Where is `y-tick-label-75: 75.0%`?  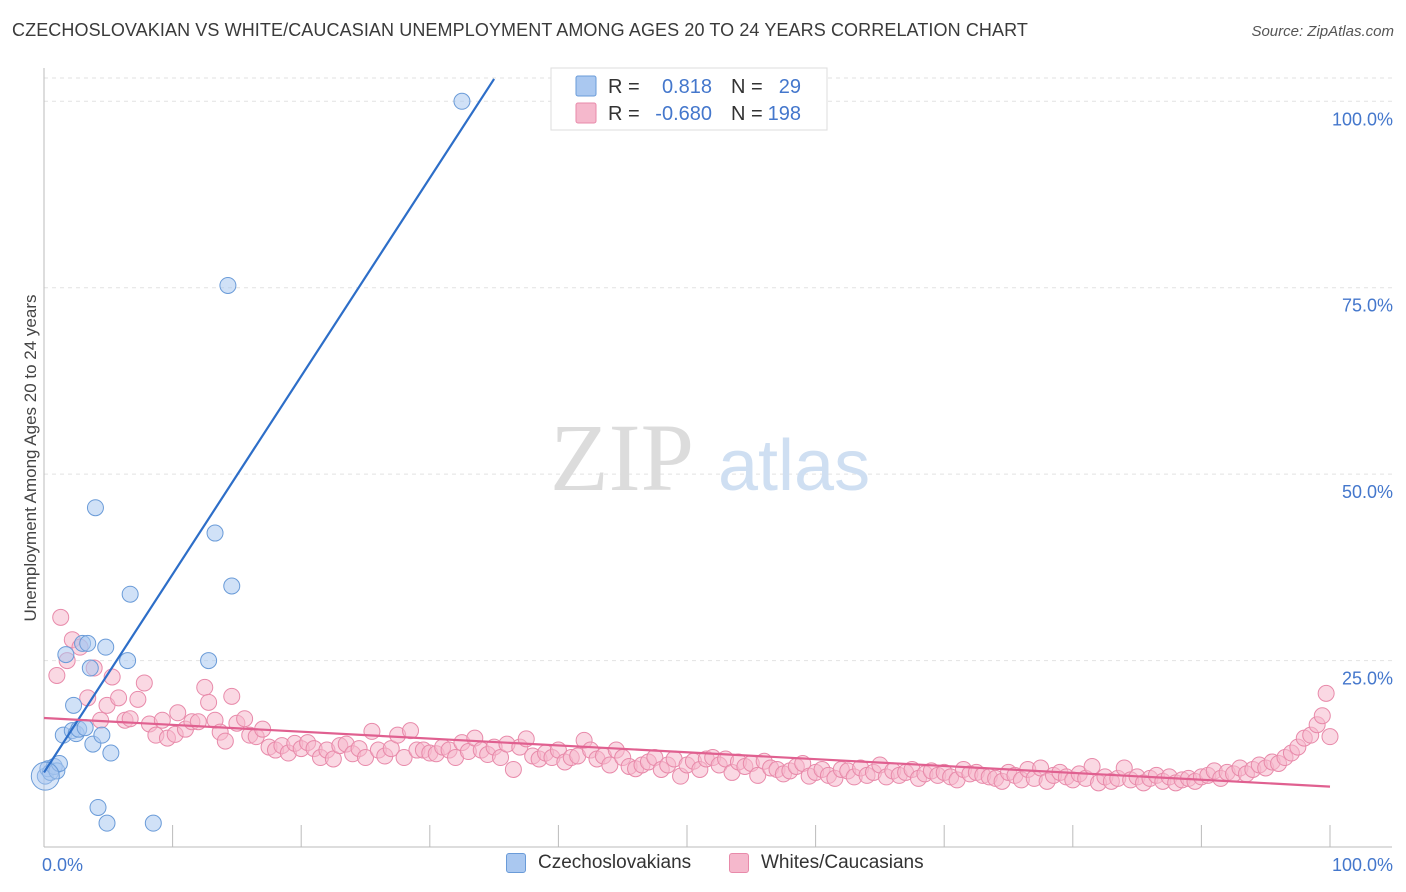
y-tick-label-75: 75.0% is located at coordinates (1367, 306).